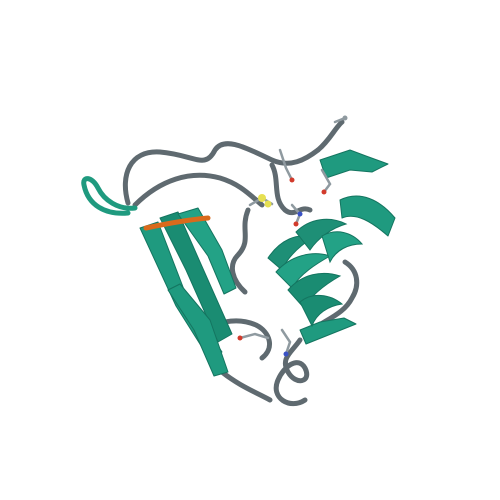  What do you see at coordinates (198, 330) in the screenshot?
I see `strand-left-lower-arrow` at bounding box center [198, 330].